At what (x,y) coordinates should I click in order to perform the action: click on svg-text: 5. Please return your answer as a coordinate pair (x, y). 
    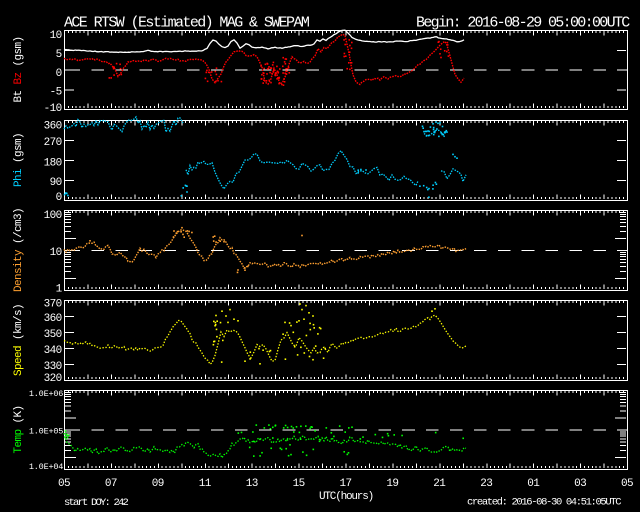
    Looking at the image, I should click on (59, 55).